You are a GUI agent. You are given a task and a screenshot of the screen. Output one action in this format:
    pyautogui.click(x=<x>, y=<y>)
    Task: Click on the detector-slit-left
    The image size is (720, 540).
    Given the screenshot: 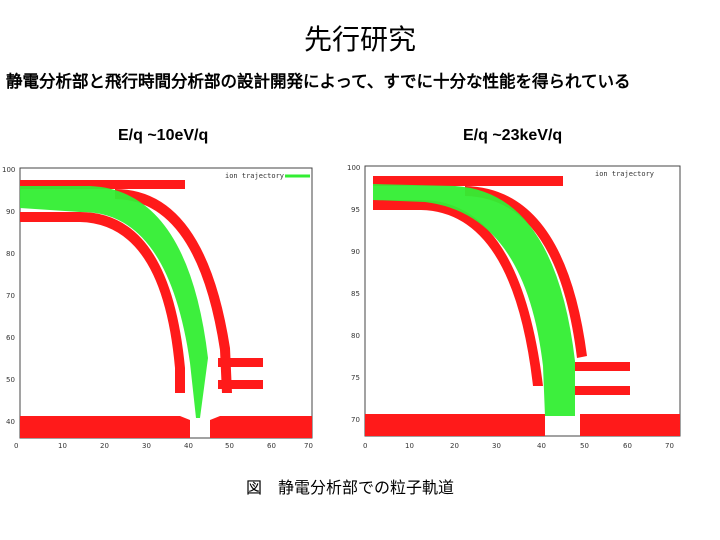 What is the action you would take?
    pyautogui.click(x=185, y=427)
    